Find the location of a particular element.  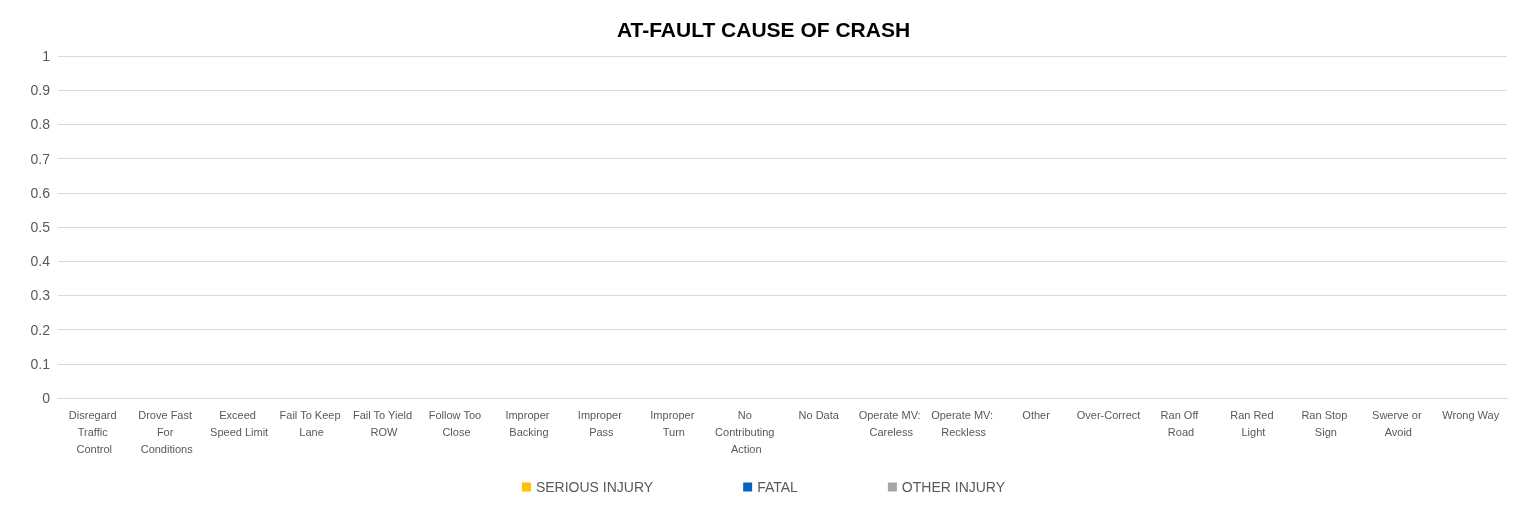

x-tick-label: Ran Red Light is located at coordinates (1253, 423).